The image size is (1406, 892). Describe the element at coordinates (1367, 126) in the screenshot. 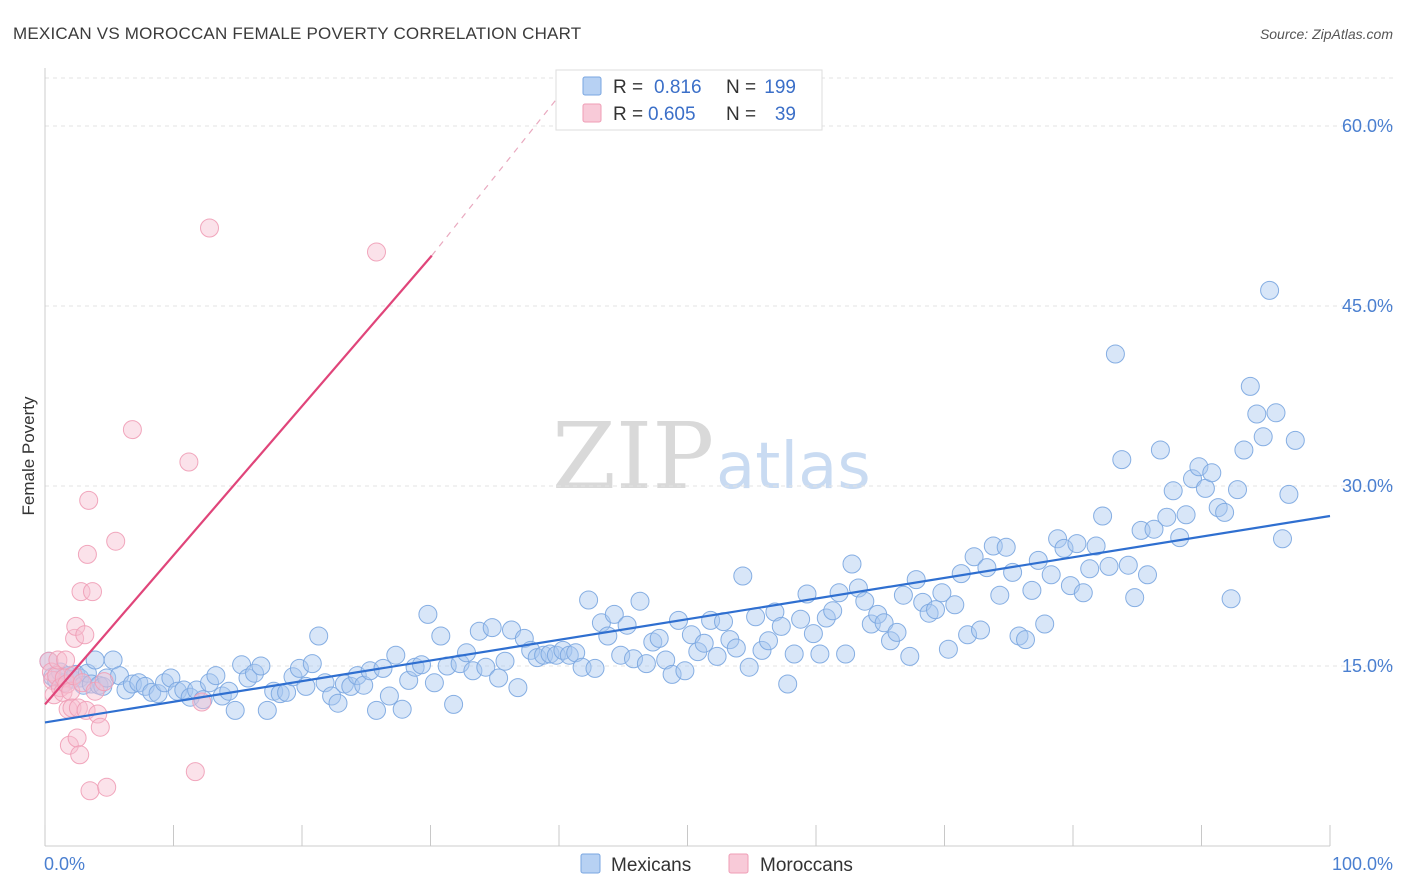

I see `y-tick-label: 60.0%` at that location.